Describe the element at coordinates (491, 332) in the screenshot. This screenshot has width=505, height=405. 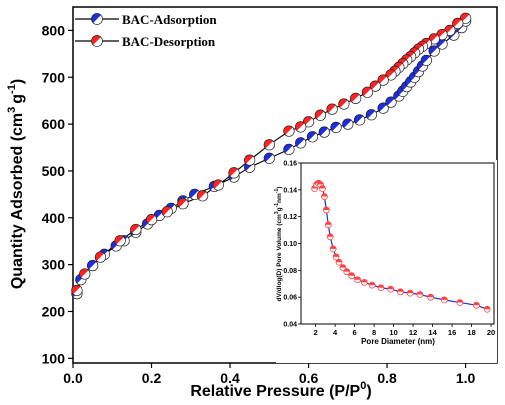
I see `inset-x-tick-label: 20` at that location.